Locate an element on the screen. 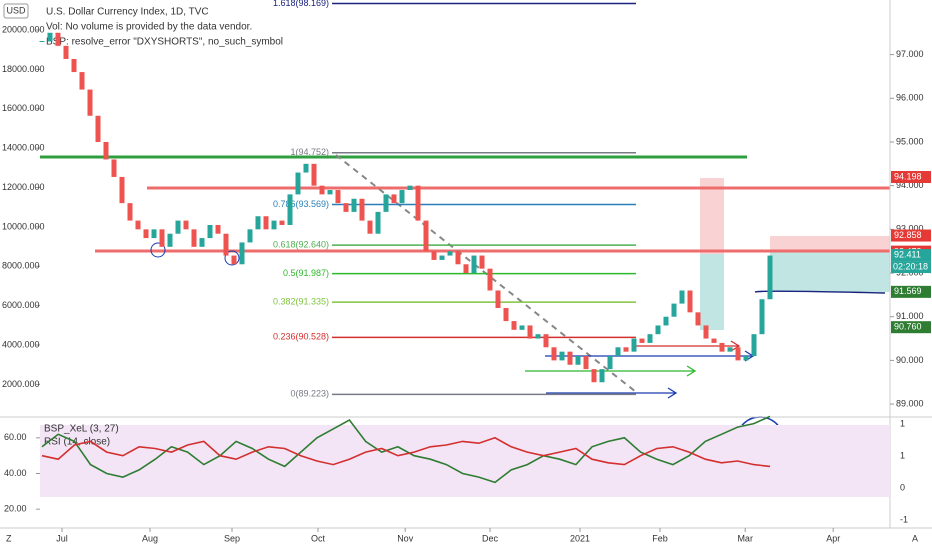  fib-label: 0.382(91.335) is located at coordinates (301, 301).